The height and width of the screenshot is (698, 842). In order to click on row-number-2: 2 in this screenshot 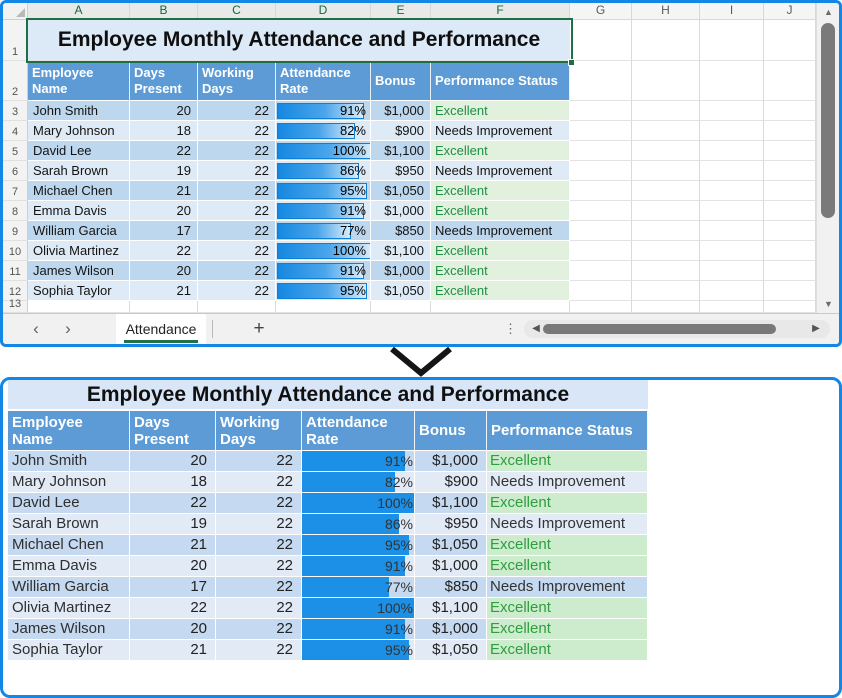, I will do `click(15, 81)`.